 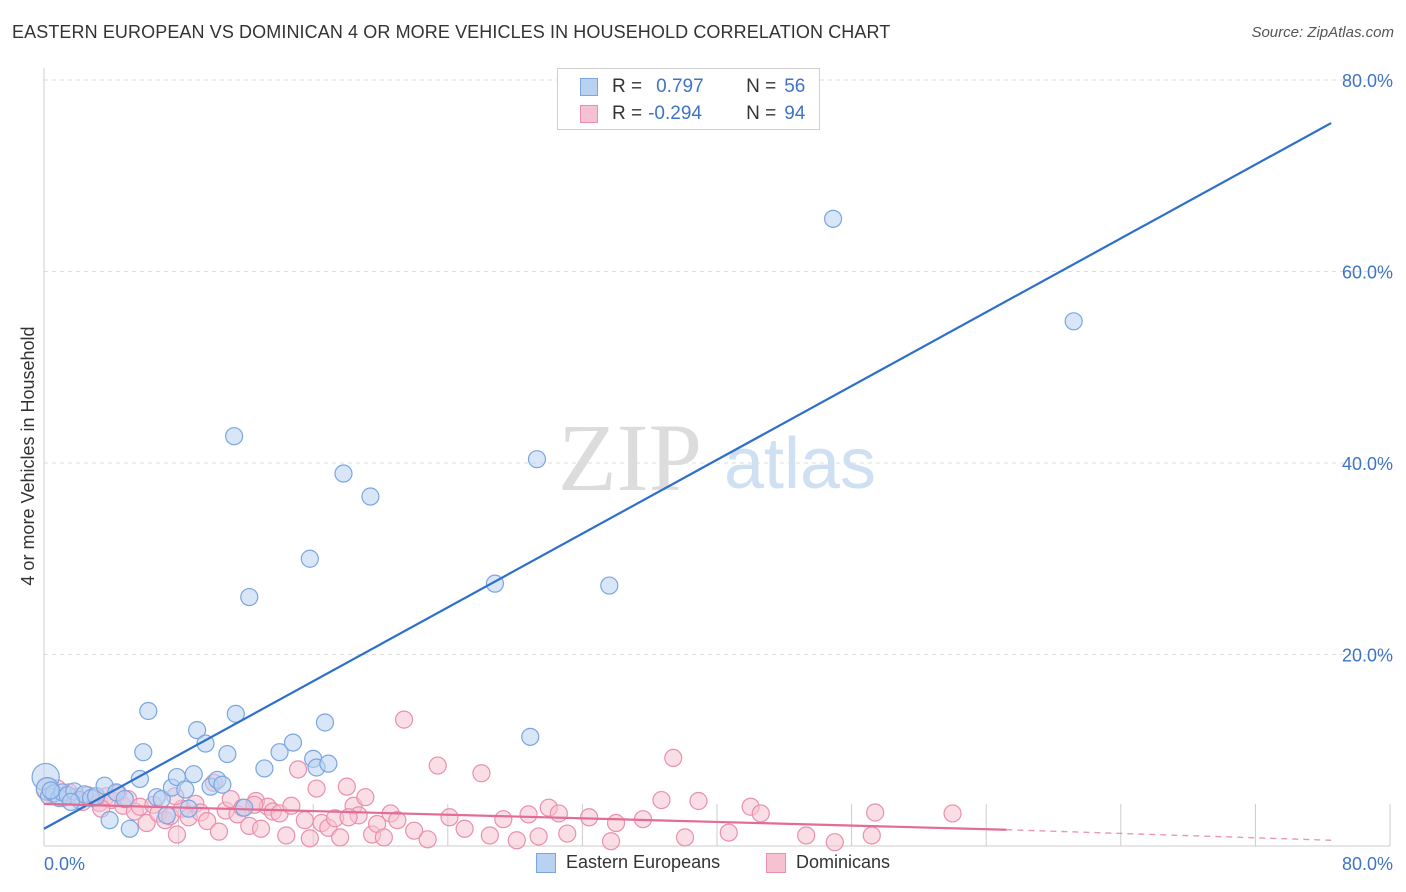 I want to click on x-tick-label: 0.0%, so click(x=64, y=864).